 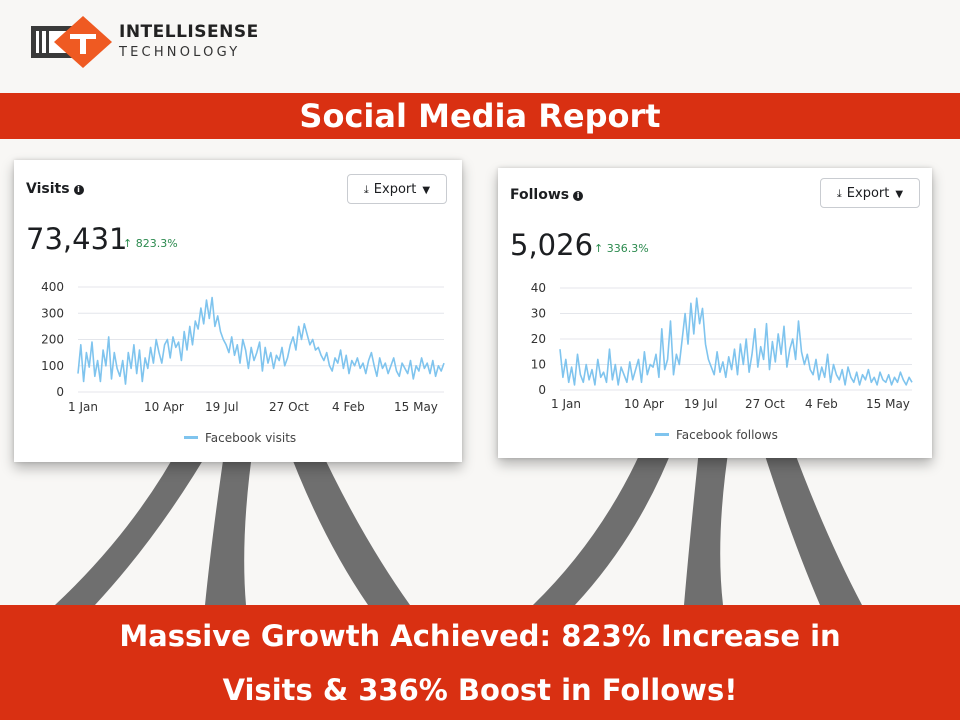 What do you see at coordinates (716, 435) in the screenshot?
I see `chart-legend: Facebook follows` at bounding box center [716, 435].